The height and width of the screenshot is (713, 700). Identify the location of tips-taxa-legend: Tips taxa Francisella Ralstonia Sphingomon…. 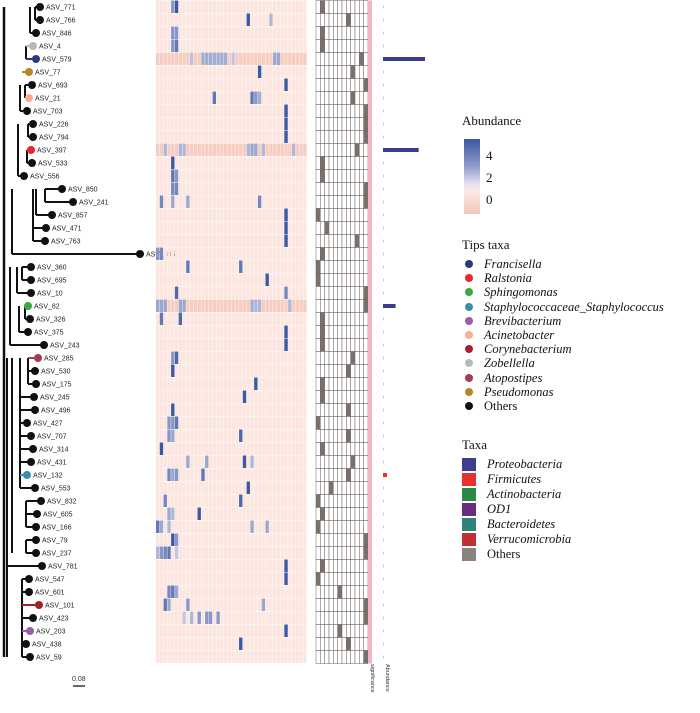
(563, 325).